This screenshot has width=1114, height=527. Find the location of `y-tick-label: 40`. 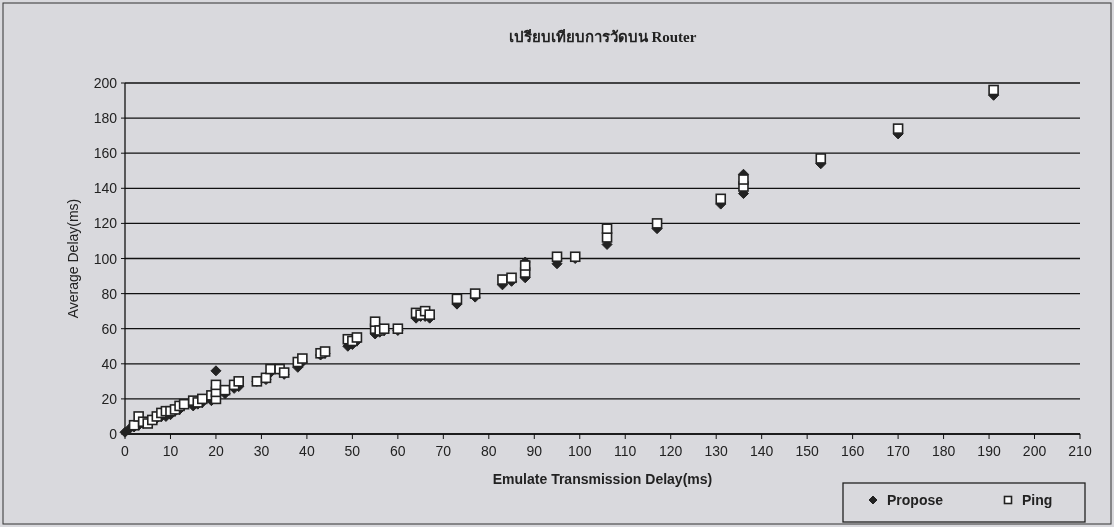

y-tick-label: 40 is located at coordinates (109, 363).